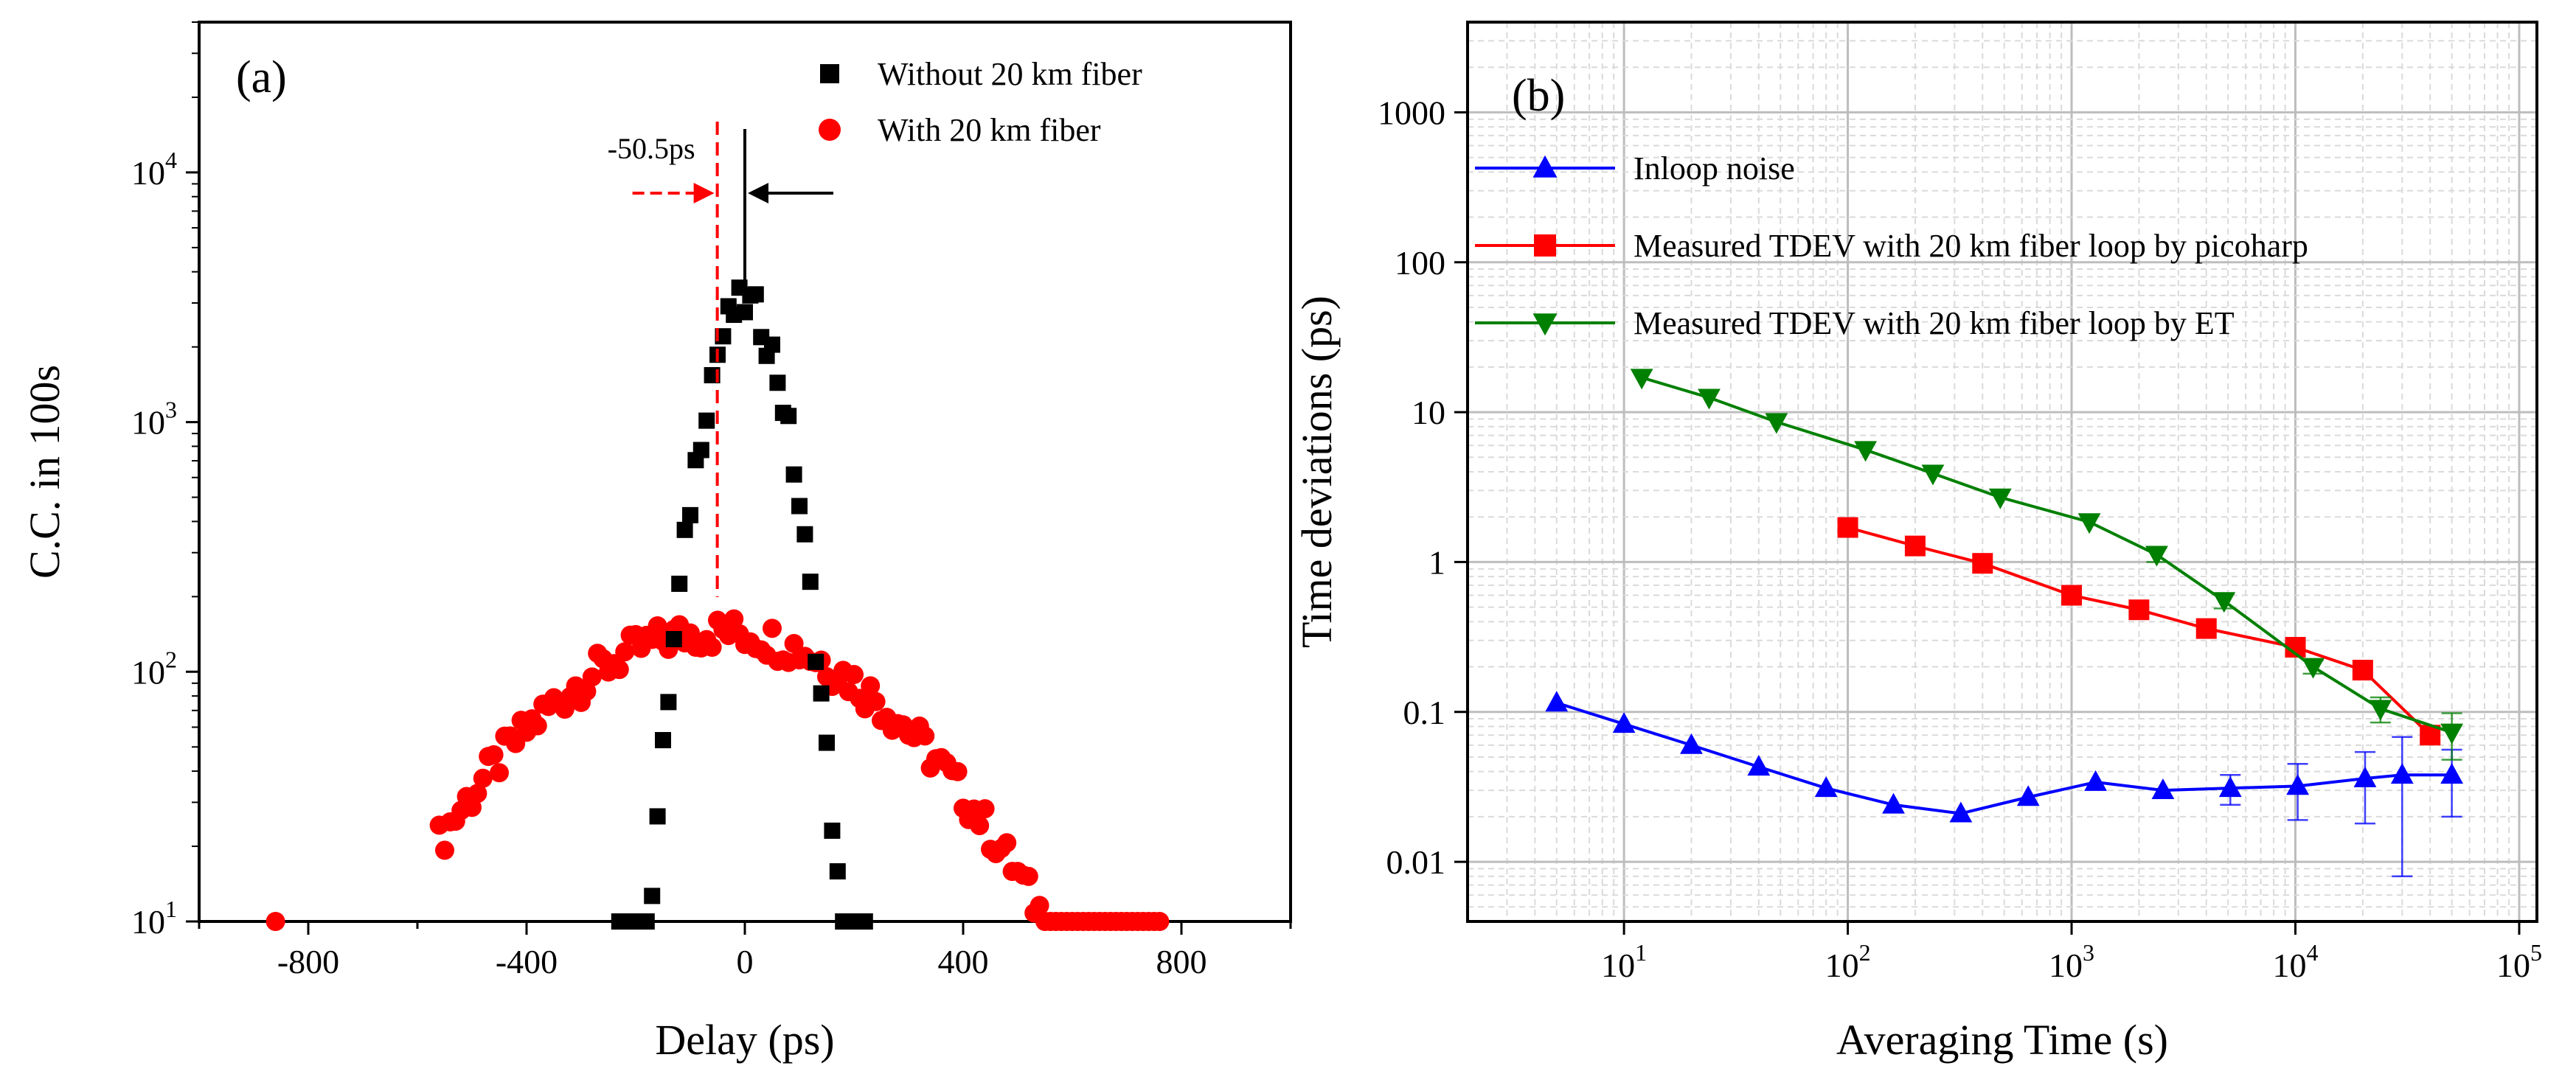  What do you see at coordinates (154, 668) in the screenshot?
I see `panel-a-y-tick-label: 10²` at bounding box center [154, 668].